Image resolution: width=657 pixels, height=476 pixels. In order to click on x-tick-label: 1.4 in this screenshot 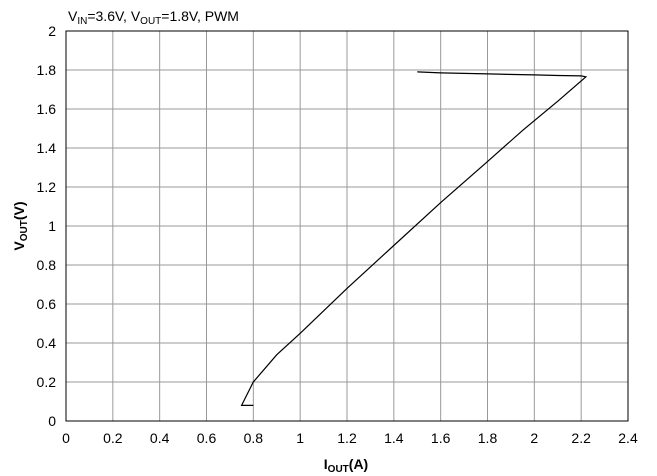, I will do `click(394, 438)`.